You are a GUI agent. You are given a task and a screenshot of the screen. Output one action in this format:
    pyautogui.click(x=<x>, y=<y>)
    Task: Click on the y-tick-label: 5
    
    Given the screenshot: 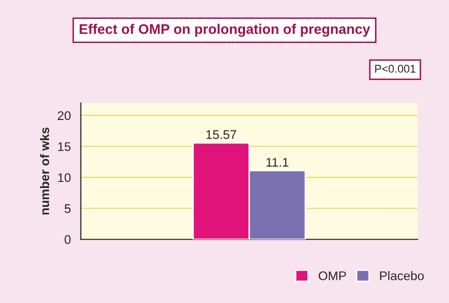 What is the action you would take?
    pyautogui.click(x=67, y=209)
    